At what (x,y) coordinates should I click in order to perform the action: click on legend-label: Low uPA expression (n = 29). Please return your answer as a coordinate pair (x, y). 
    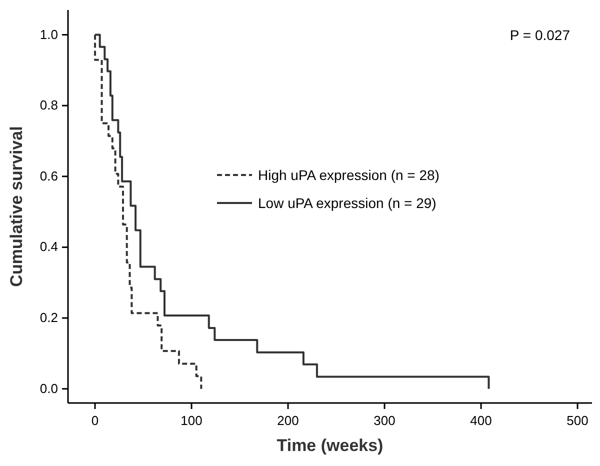
    Looking at the image, I should click on (347, 203).